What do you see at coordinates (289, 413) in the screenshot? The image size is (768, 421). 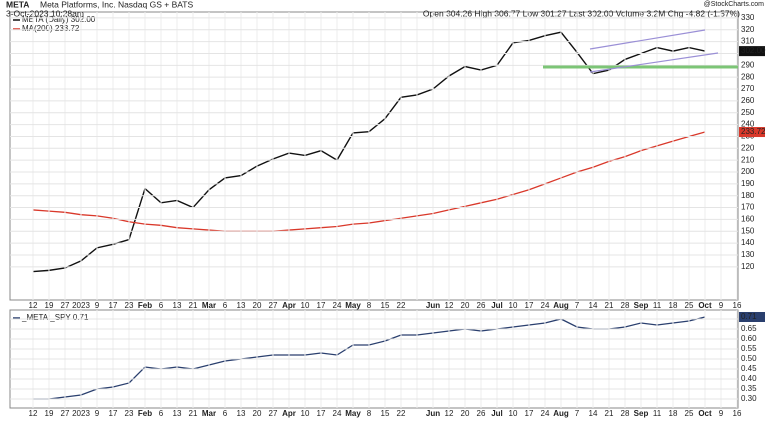 I see `x-tick-label: Apr` at bounding box center [289, 413].